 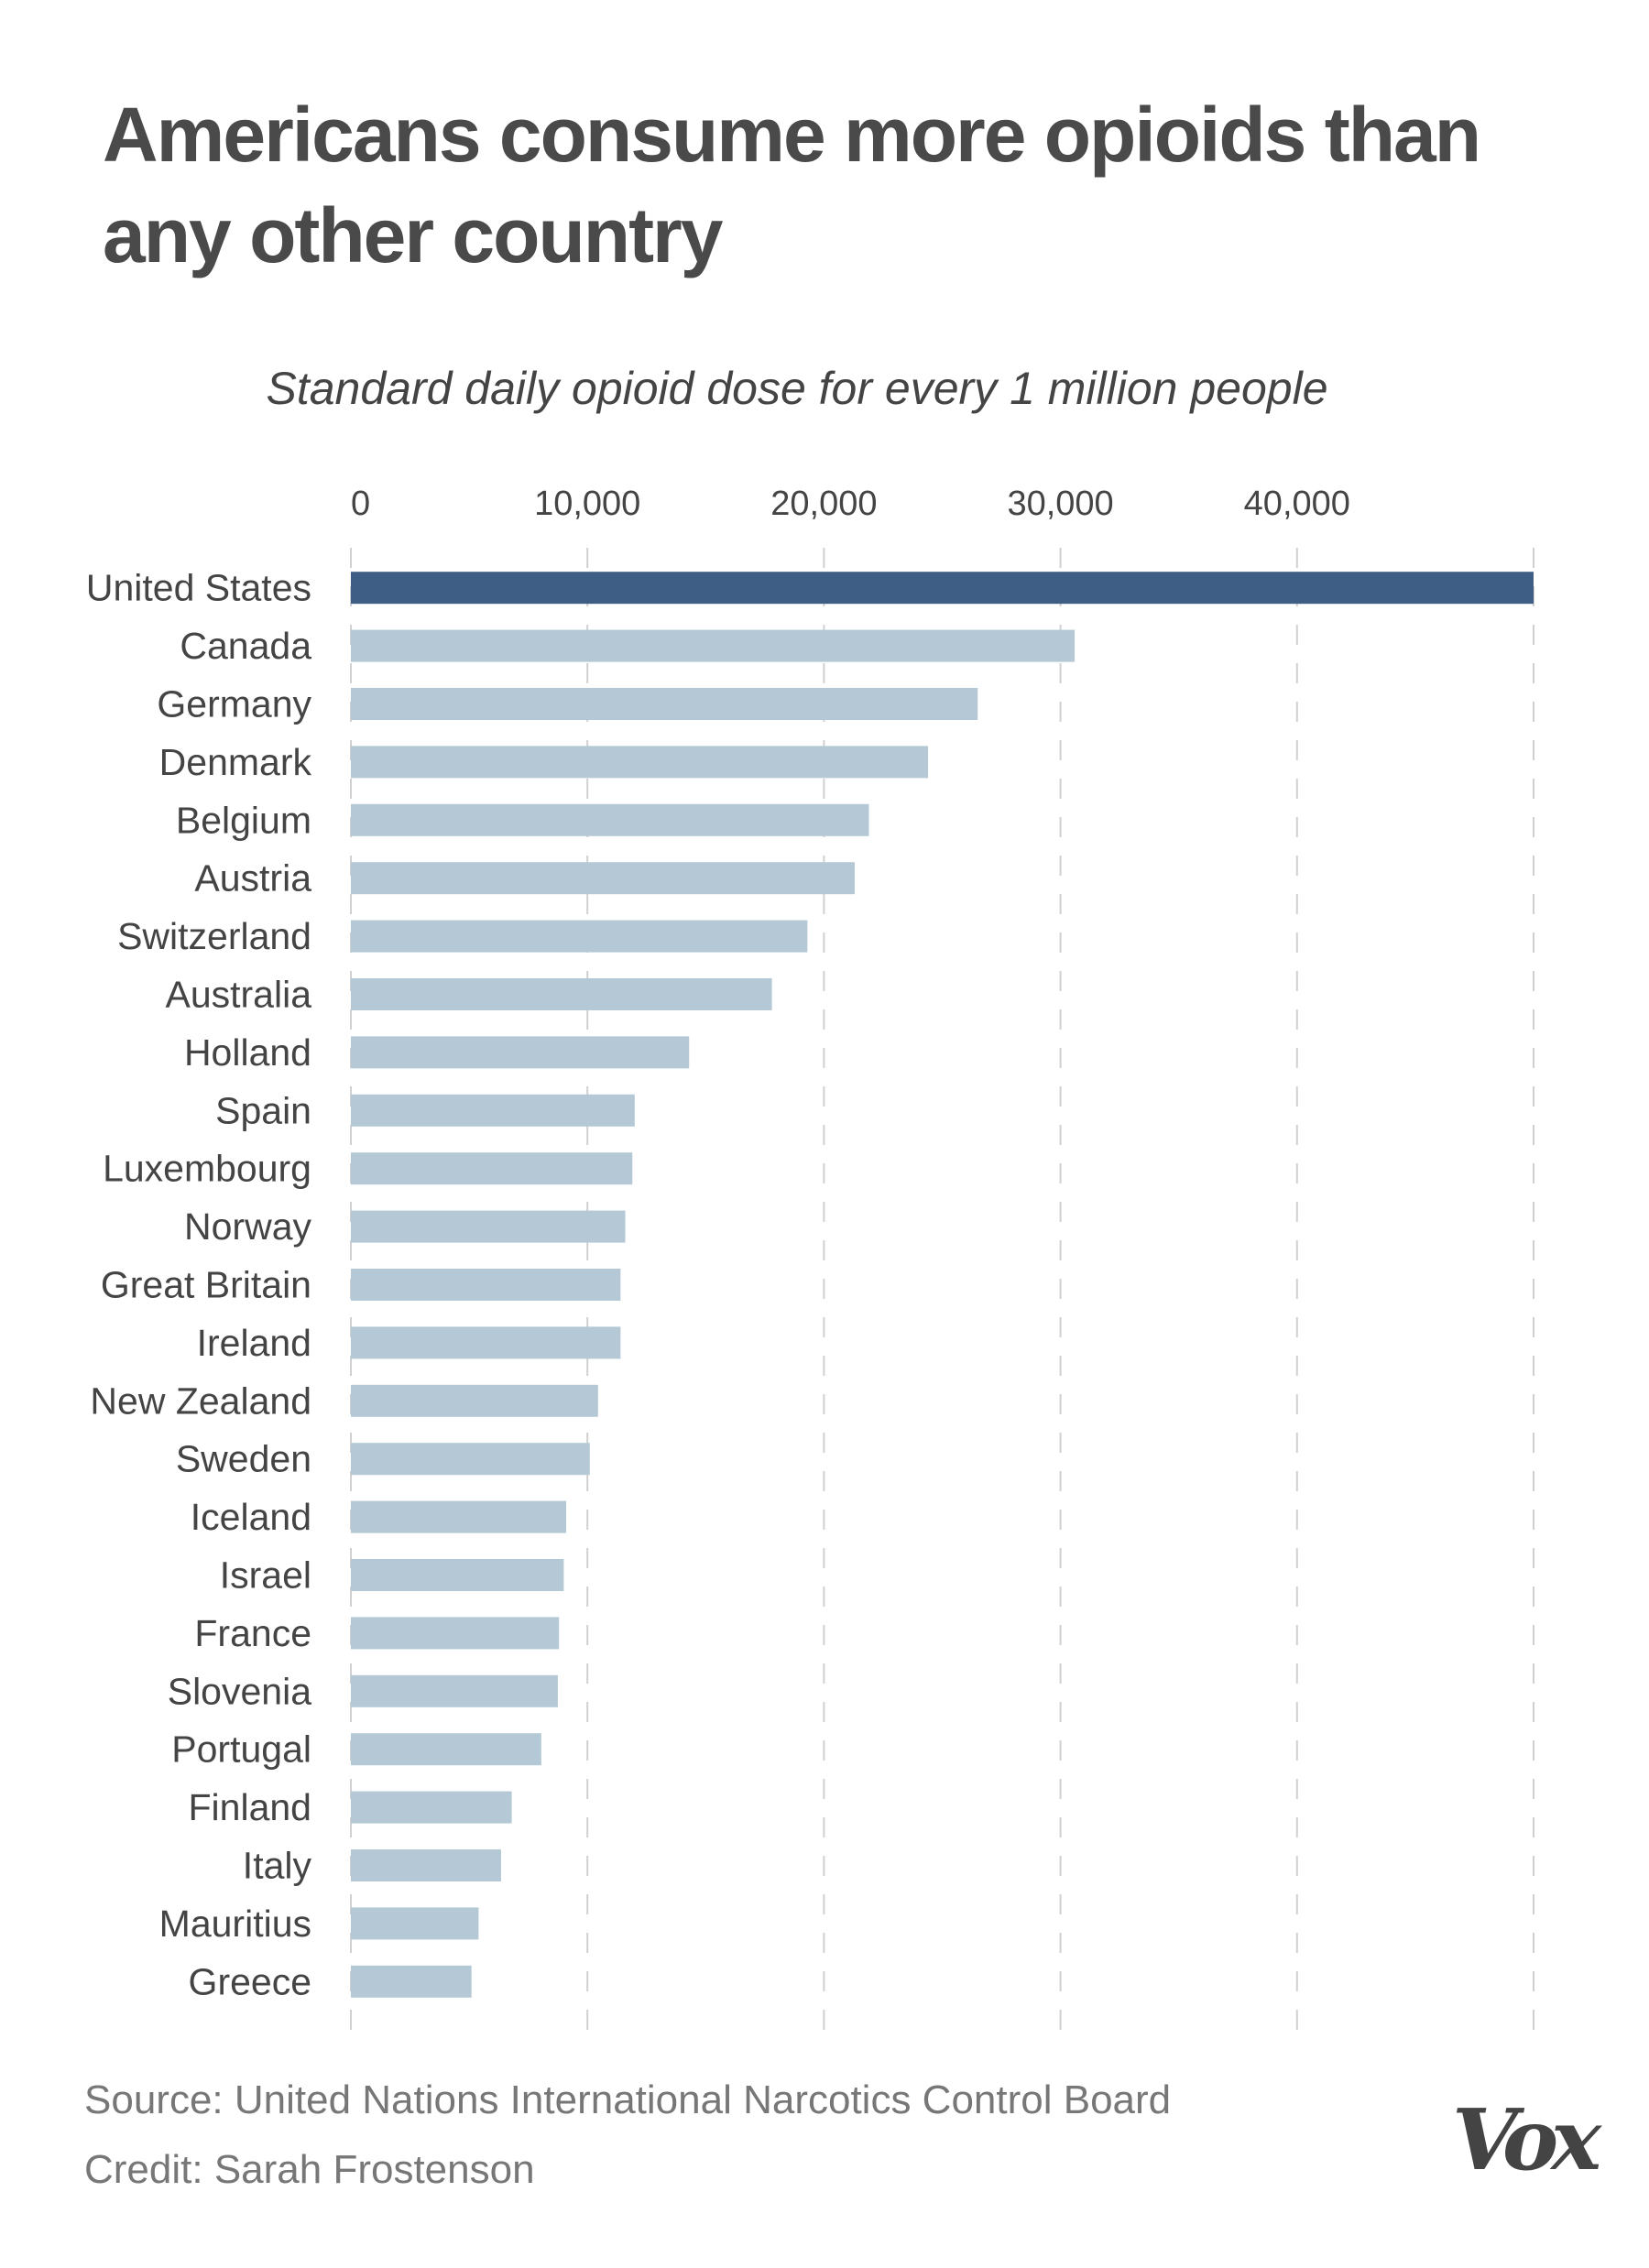 What do you see at coordinates (823, 504) in the screenshot?
I see `x-tick-label: 20,000` at bounding box center [823, 504].